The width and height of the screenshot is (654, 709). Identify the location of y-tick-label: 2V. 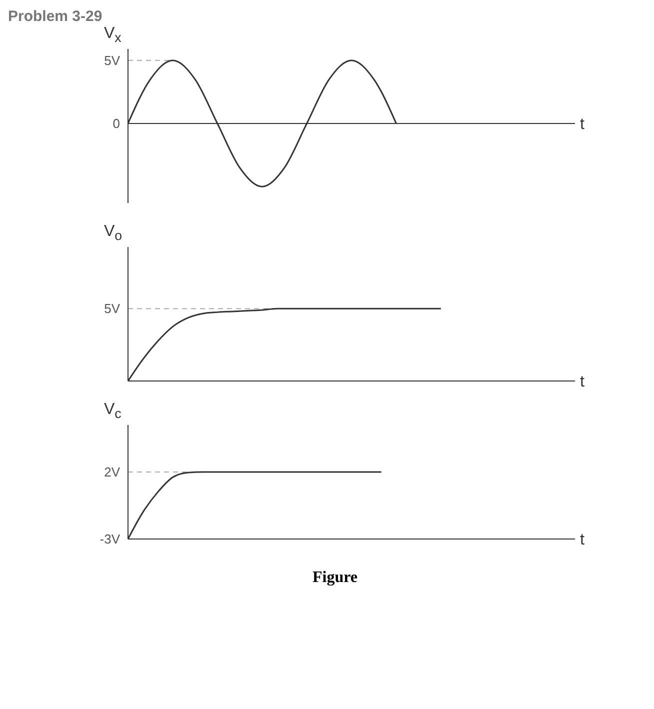
(112, 472).